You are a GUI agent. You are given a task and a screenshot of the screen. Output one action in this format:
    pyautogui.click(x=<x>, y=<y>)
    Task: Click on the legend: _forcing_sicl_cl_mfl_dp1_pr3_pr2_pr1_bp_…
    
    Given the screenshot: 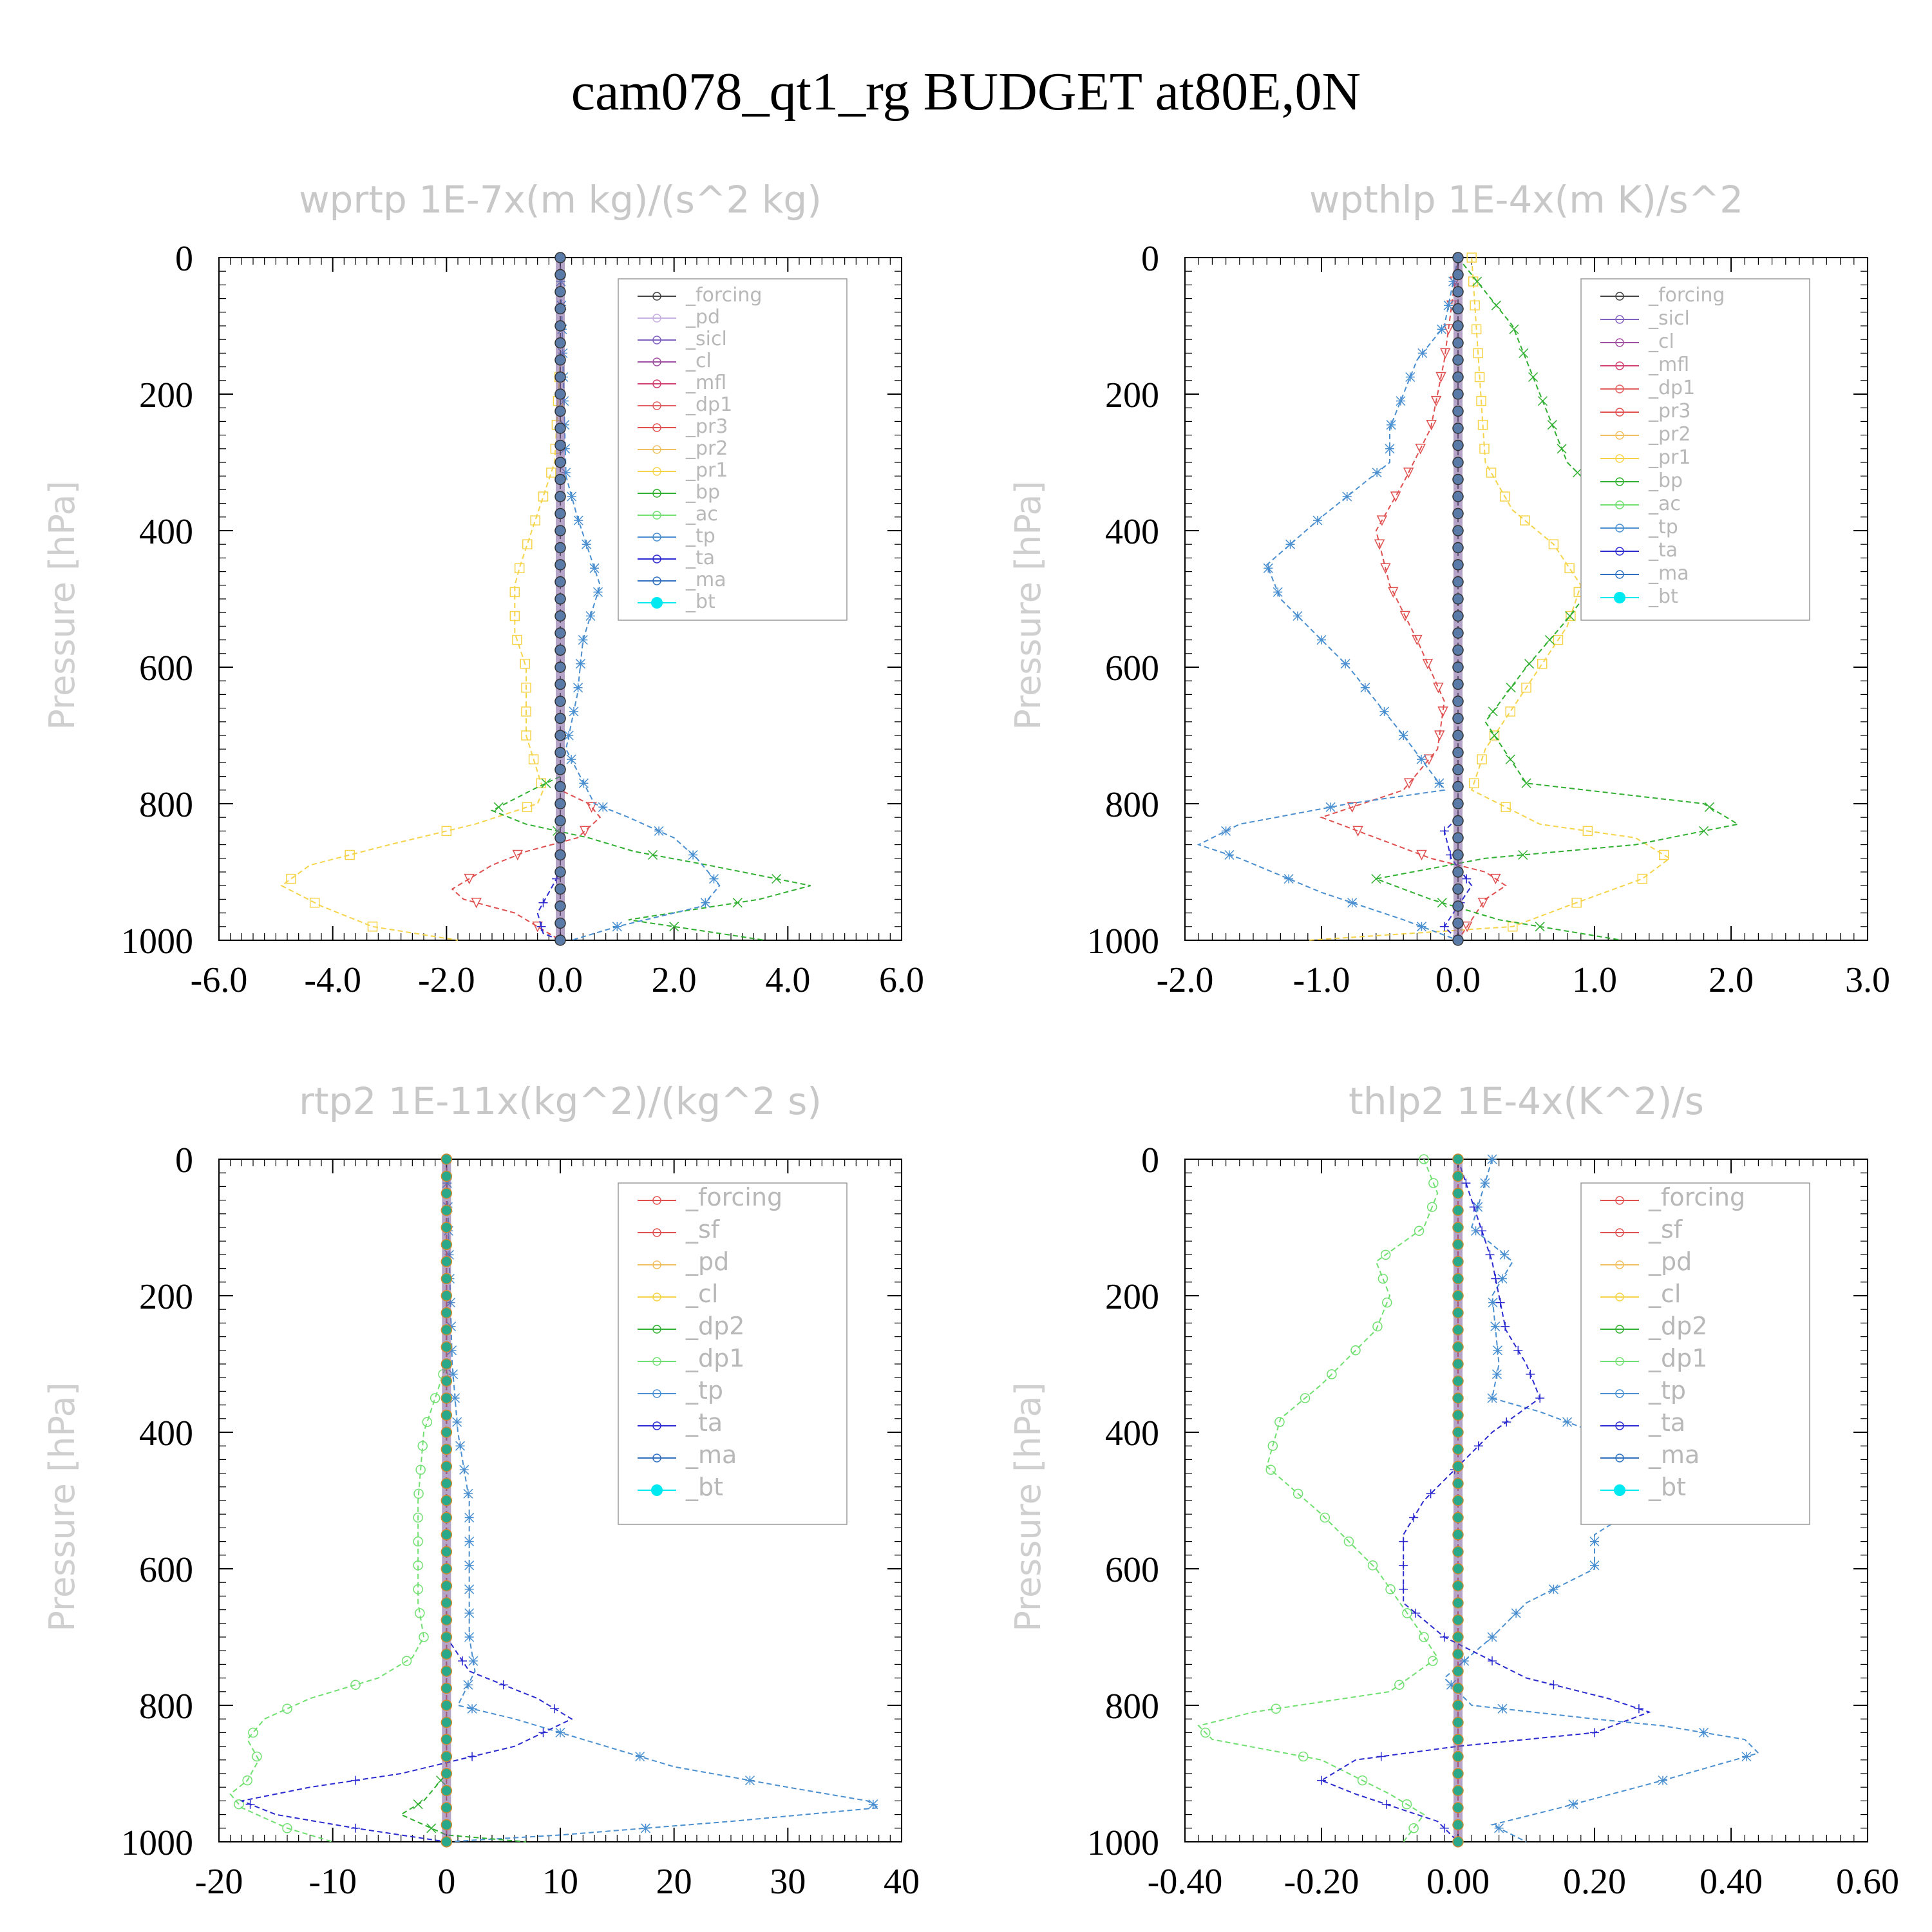 What is the action you would take?
    pyautogui.click(x=1695, y=449)
    